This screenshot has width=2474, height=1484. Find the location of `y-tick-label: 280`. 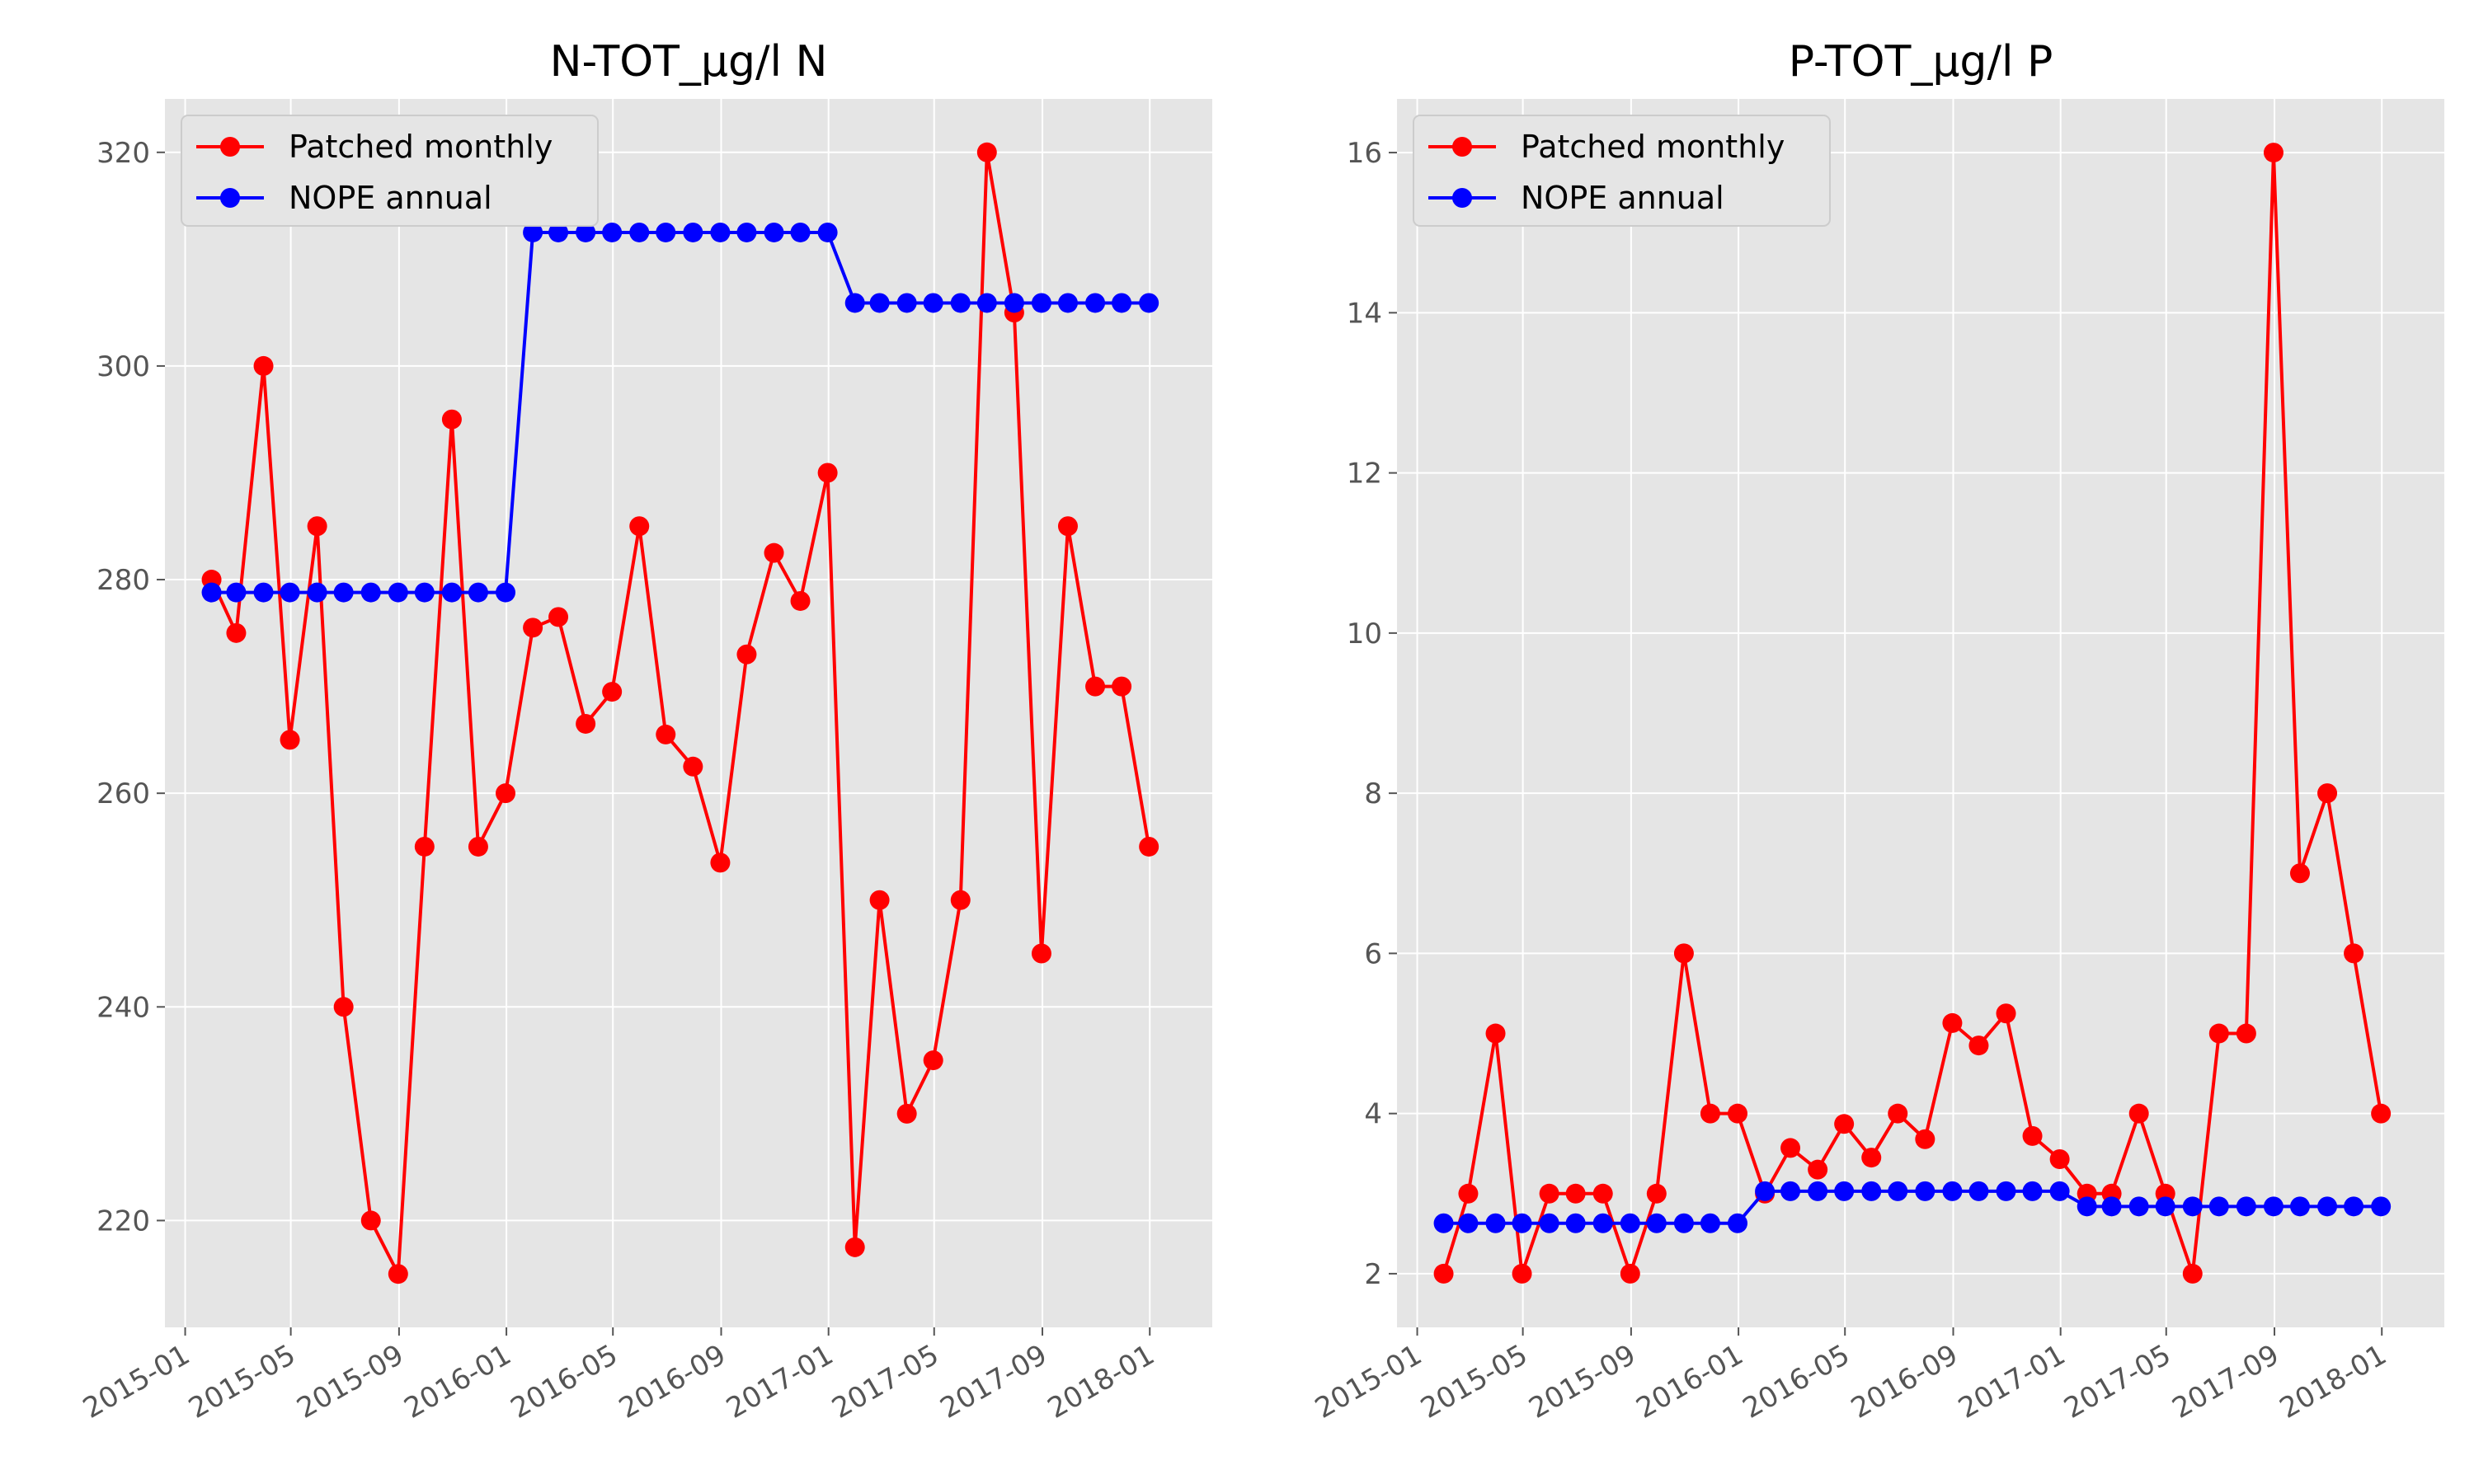

y-tick-label: 280 is located at coordinates (123, 580).